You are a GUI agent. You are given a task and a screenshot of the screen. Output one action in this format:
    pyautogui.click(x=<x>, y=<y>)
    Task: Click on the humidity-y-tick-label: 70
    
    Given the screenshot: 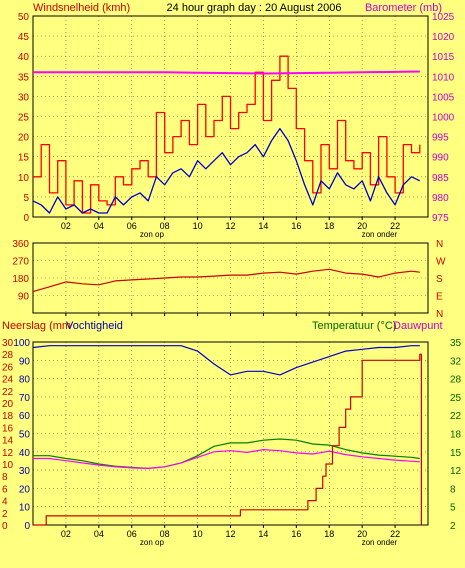 What is the action you would take?
    pyautogui.click(x=25, y=398)
    